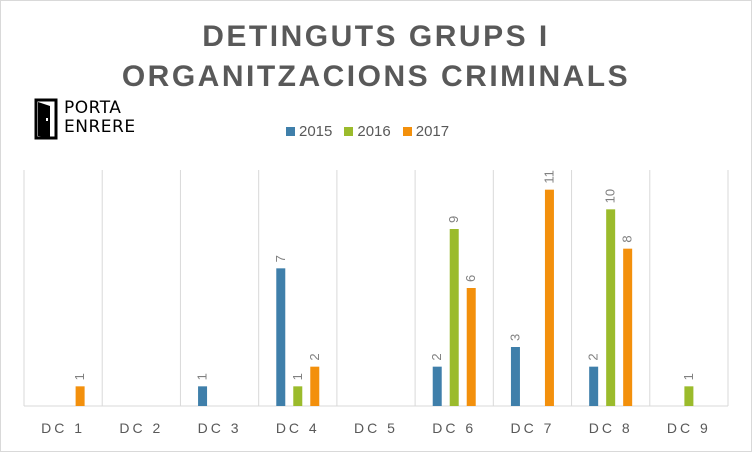 Image resolution: width=752 pixels, height=452 pixels. I want to click on bar-2016-dc4, so click(298, 396).